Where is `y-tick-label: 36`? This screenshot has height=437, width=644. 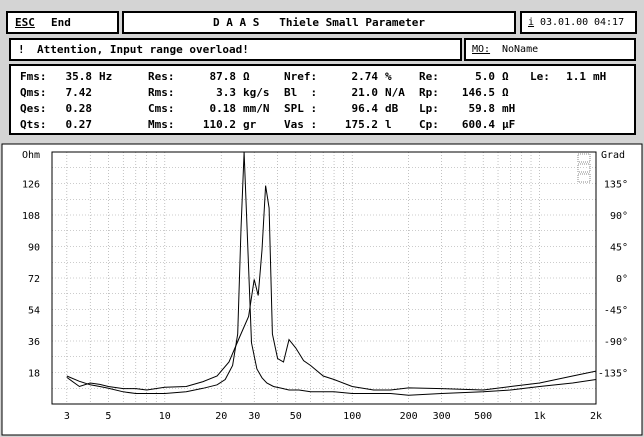
y-tick-label: 36 is located at coordinates (34, 342).